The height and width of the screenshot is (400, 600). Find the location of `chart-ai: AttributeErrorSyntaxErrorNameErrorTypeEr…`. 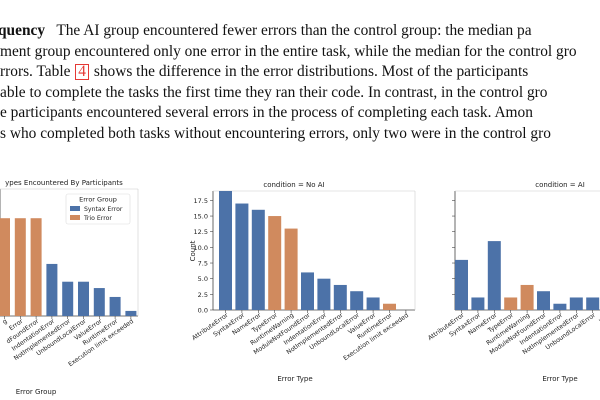

chart-ai: AttributeErrorSyntaxErrorNameErrorTypeEr… is located at coordinates (513, 282).